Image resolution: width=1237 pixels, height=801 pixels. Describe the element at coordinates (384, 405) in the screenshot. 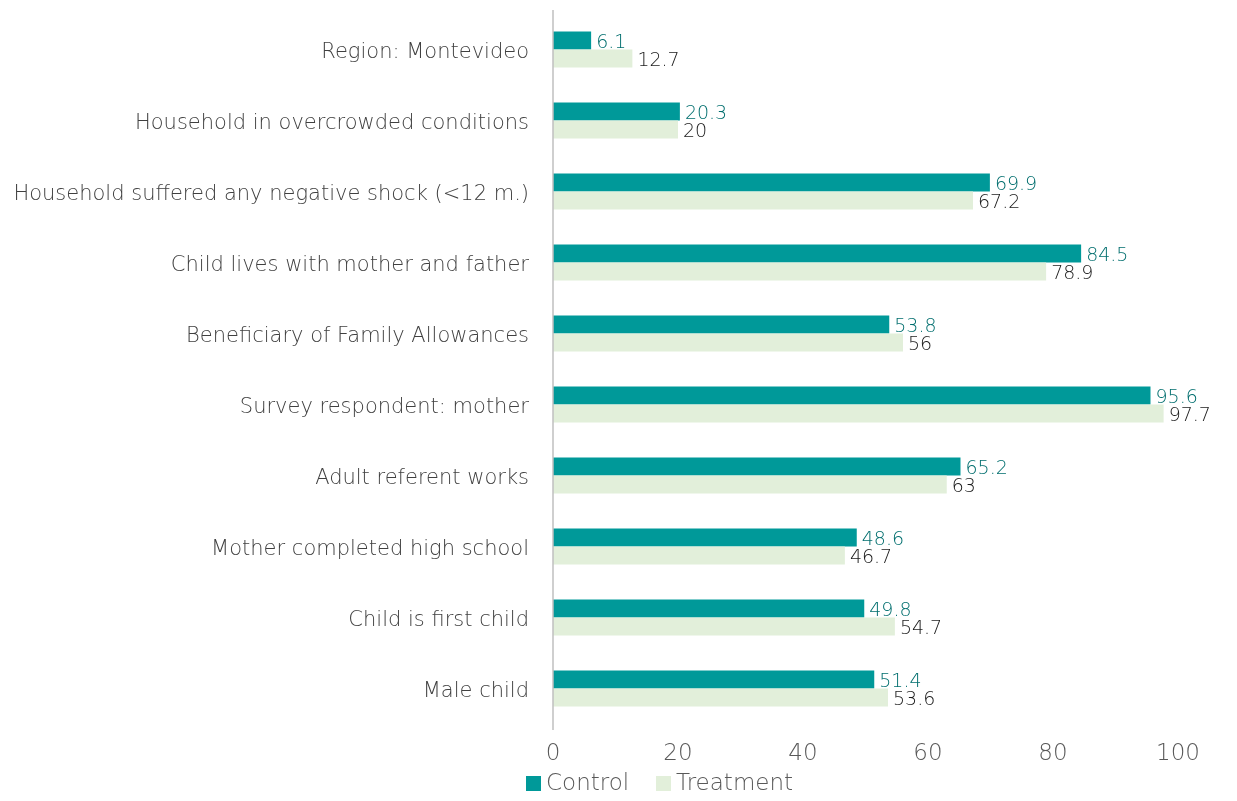

I see `y-tick-label: Survey respondent: mother` at that location.